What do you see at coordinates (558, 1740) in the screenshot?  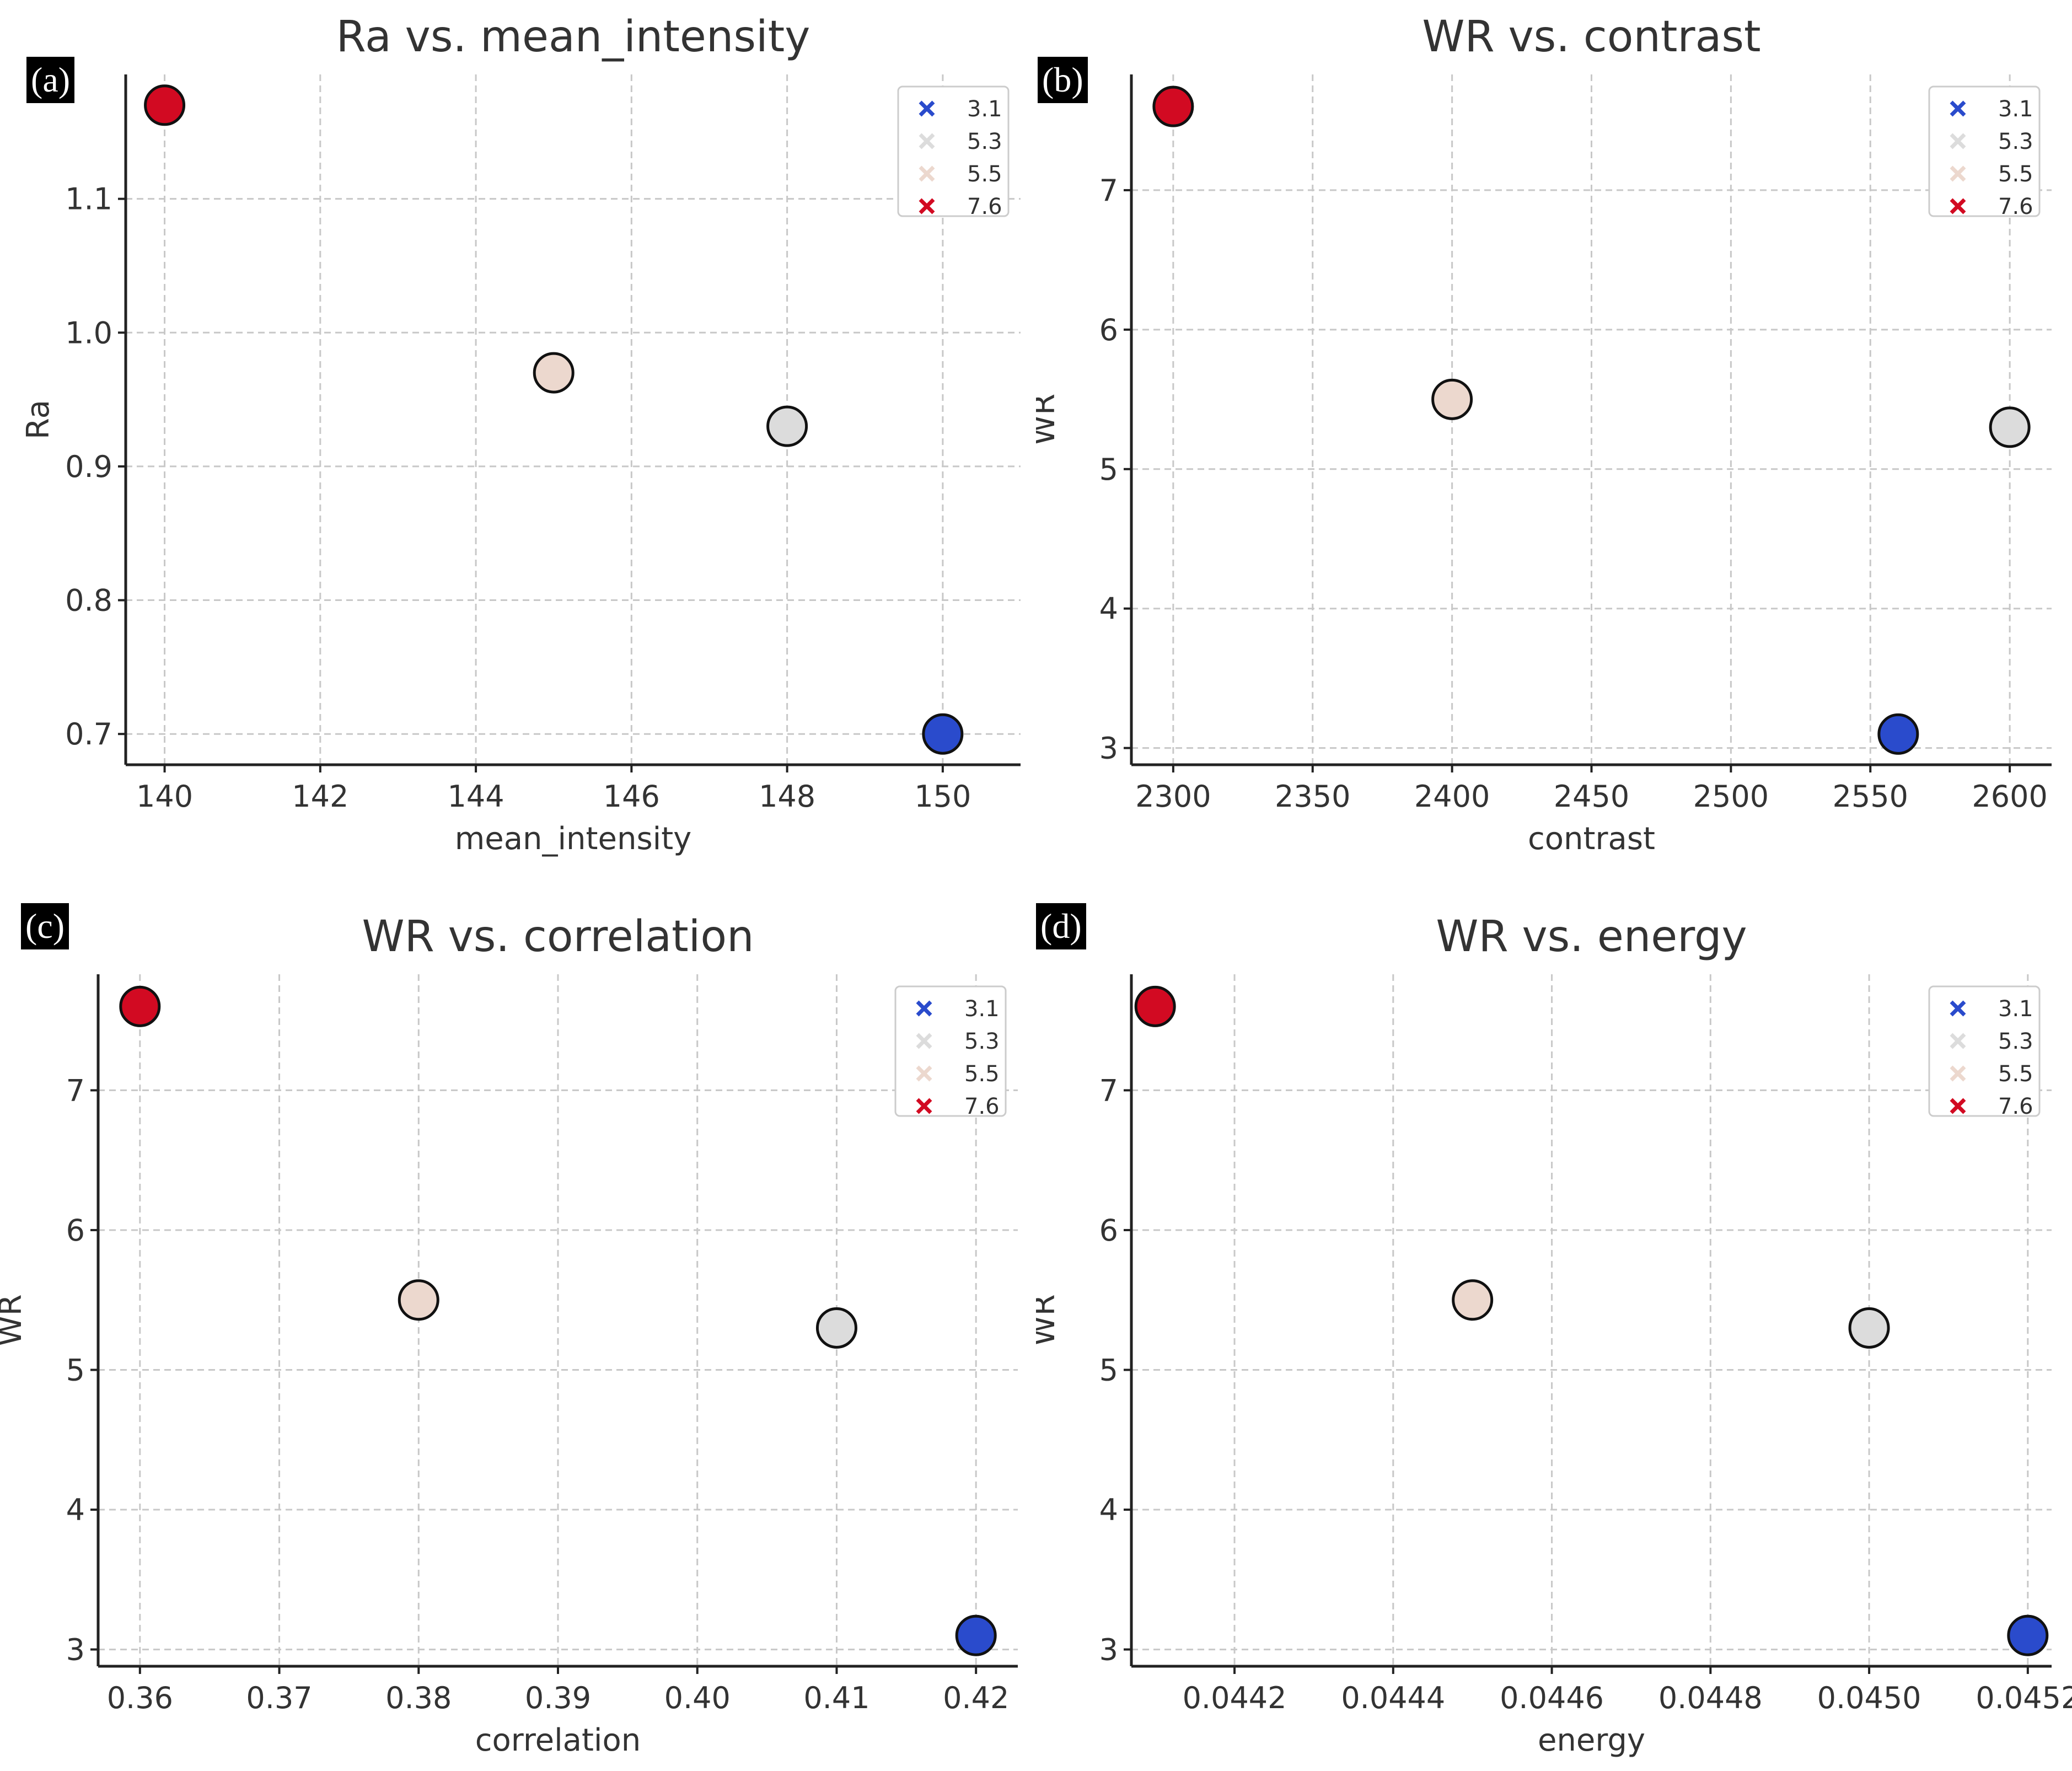 I see `x-axis-label: correlation` at bounding box center [558, 1740].